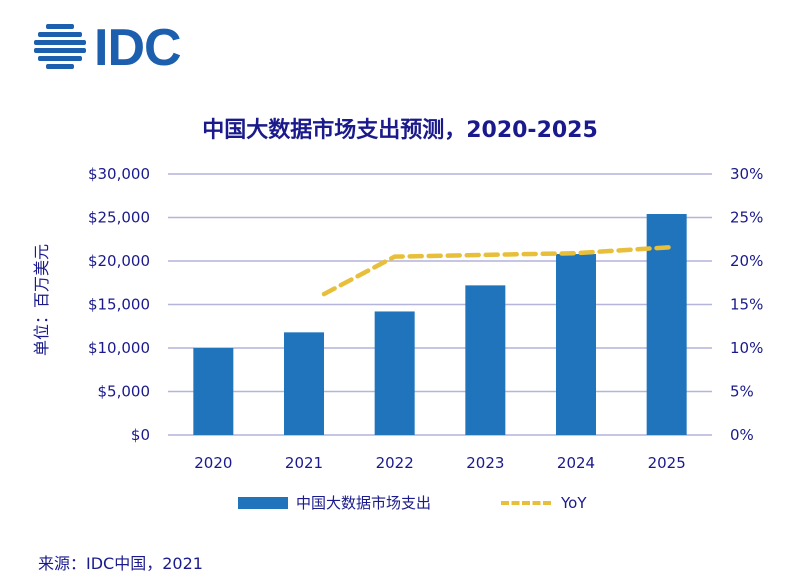  Describe the element at coordinates (124, 392) in the screenshot. I see `y-tick-label: $5,000` at that location.